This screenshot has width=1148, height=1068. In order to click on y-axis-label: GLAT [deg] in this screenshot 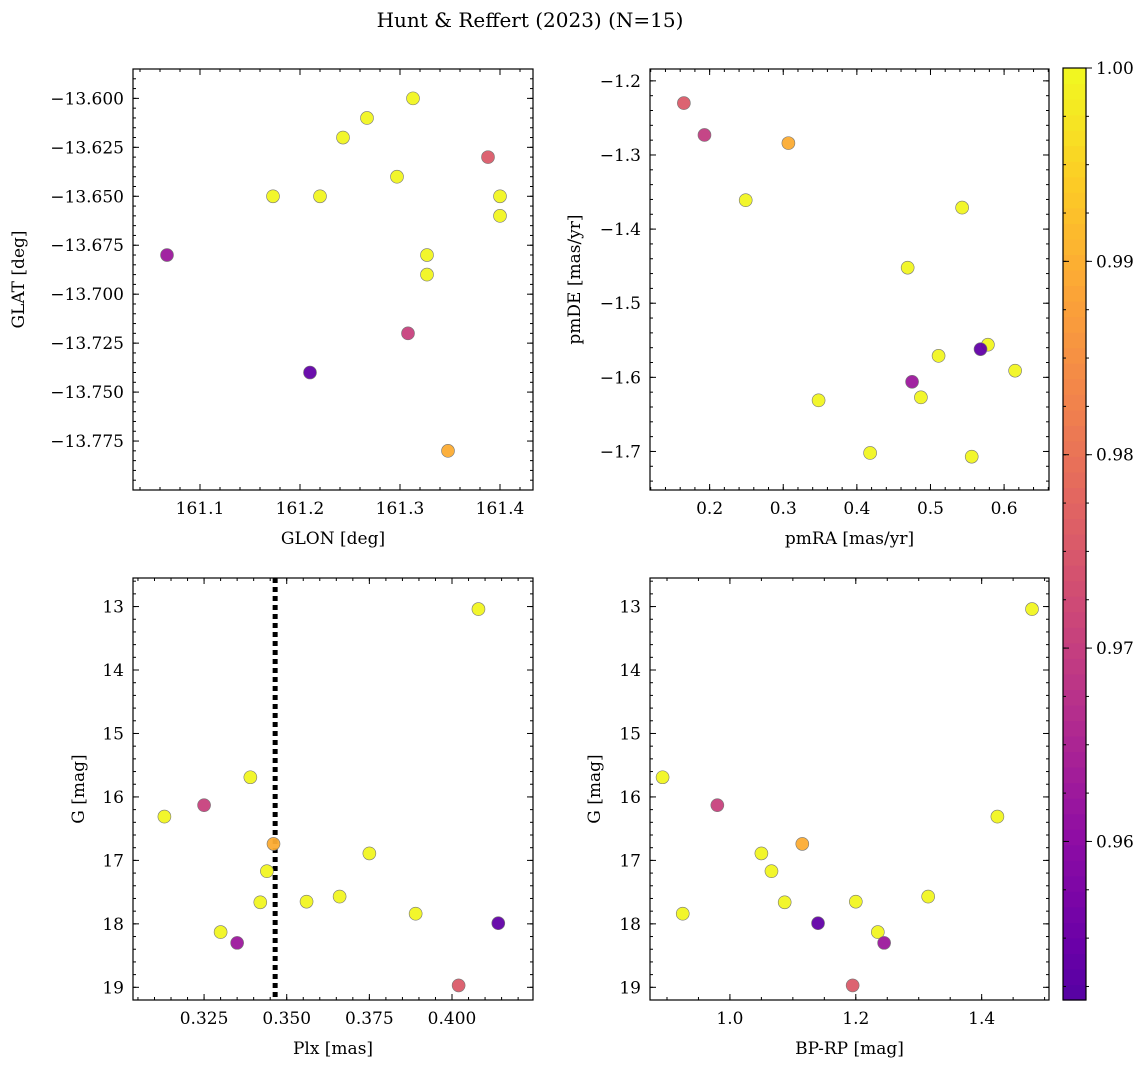, I will do `click(19, 279)`.